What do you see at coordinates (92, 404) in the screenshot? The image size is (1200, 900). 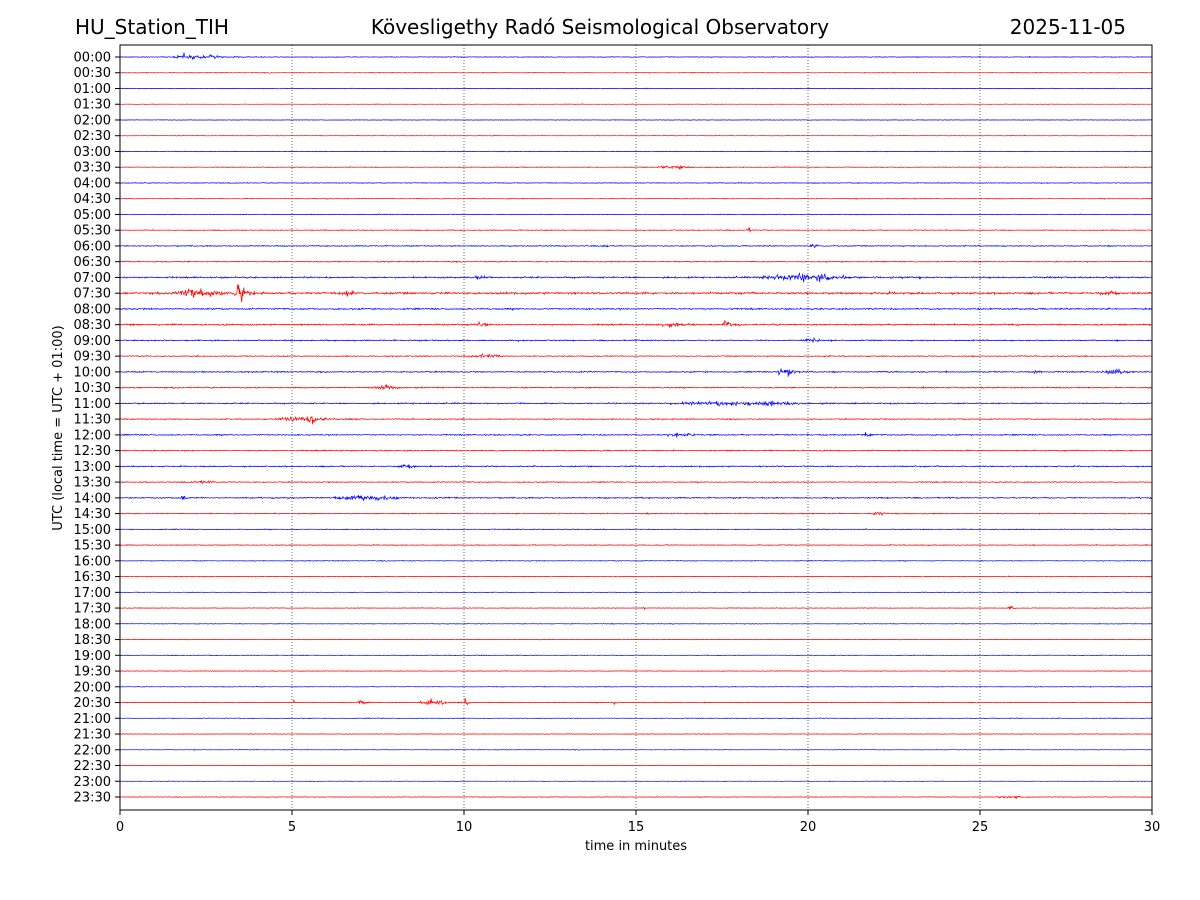 I see `y-tick-label: 11:00` at bounding box center [92, 404].